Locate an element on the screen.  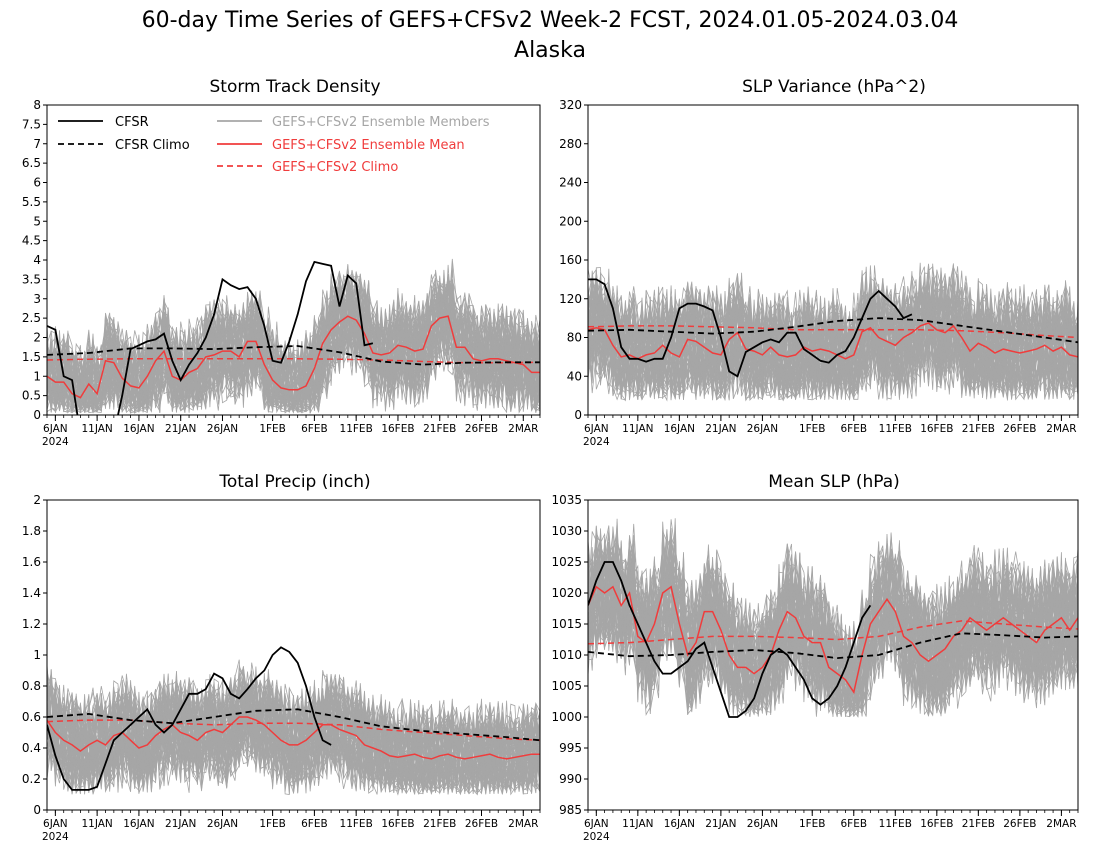
y-tick-label: 1015 is located at coordinates (566, 624).